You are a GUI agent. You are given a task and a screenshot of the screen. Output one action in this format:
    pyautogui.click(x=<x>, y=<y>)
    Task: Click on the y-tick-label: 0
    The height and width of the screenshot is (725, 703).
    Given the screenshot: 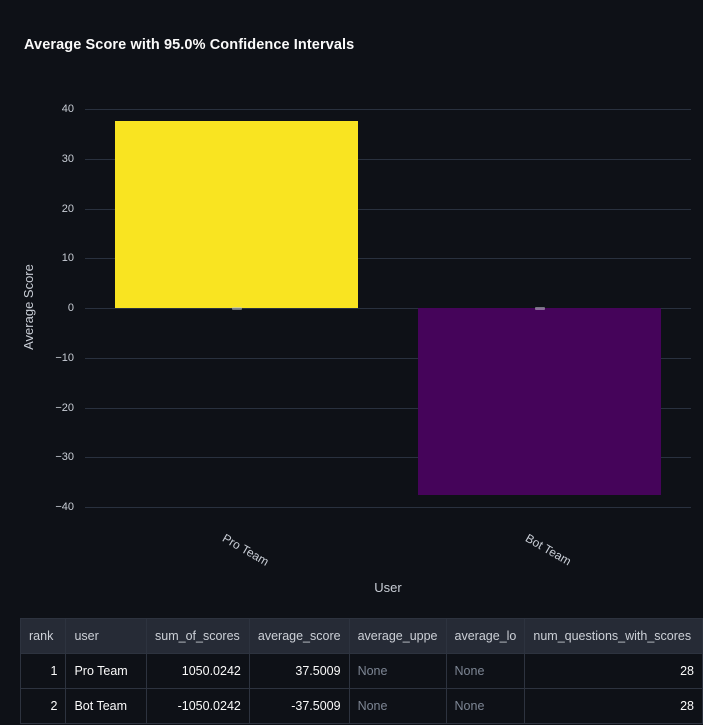 What is the action you would take?
    pyautogui.click(x=70, y=308)
    